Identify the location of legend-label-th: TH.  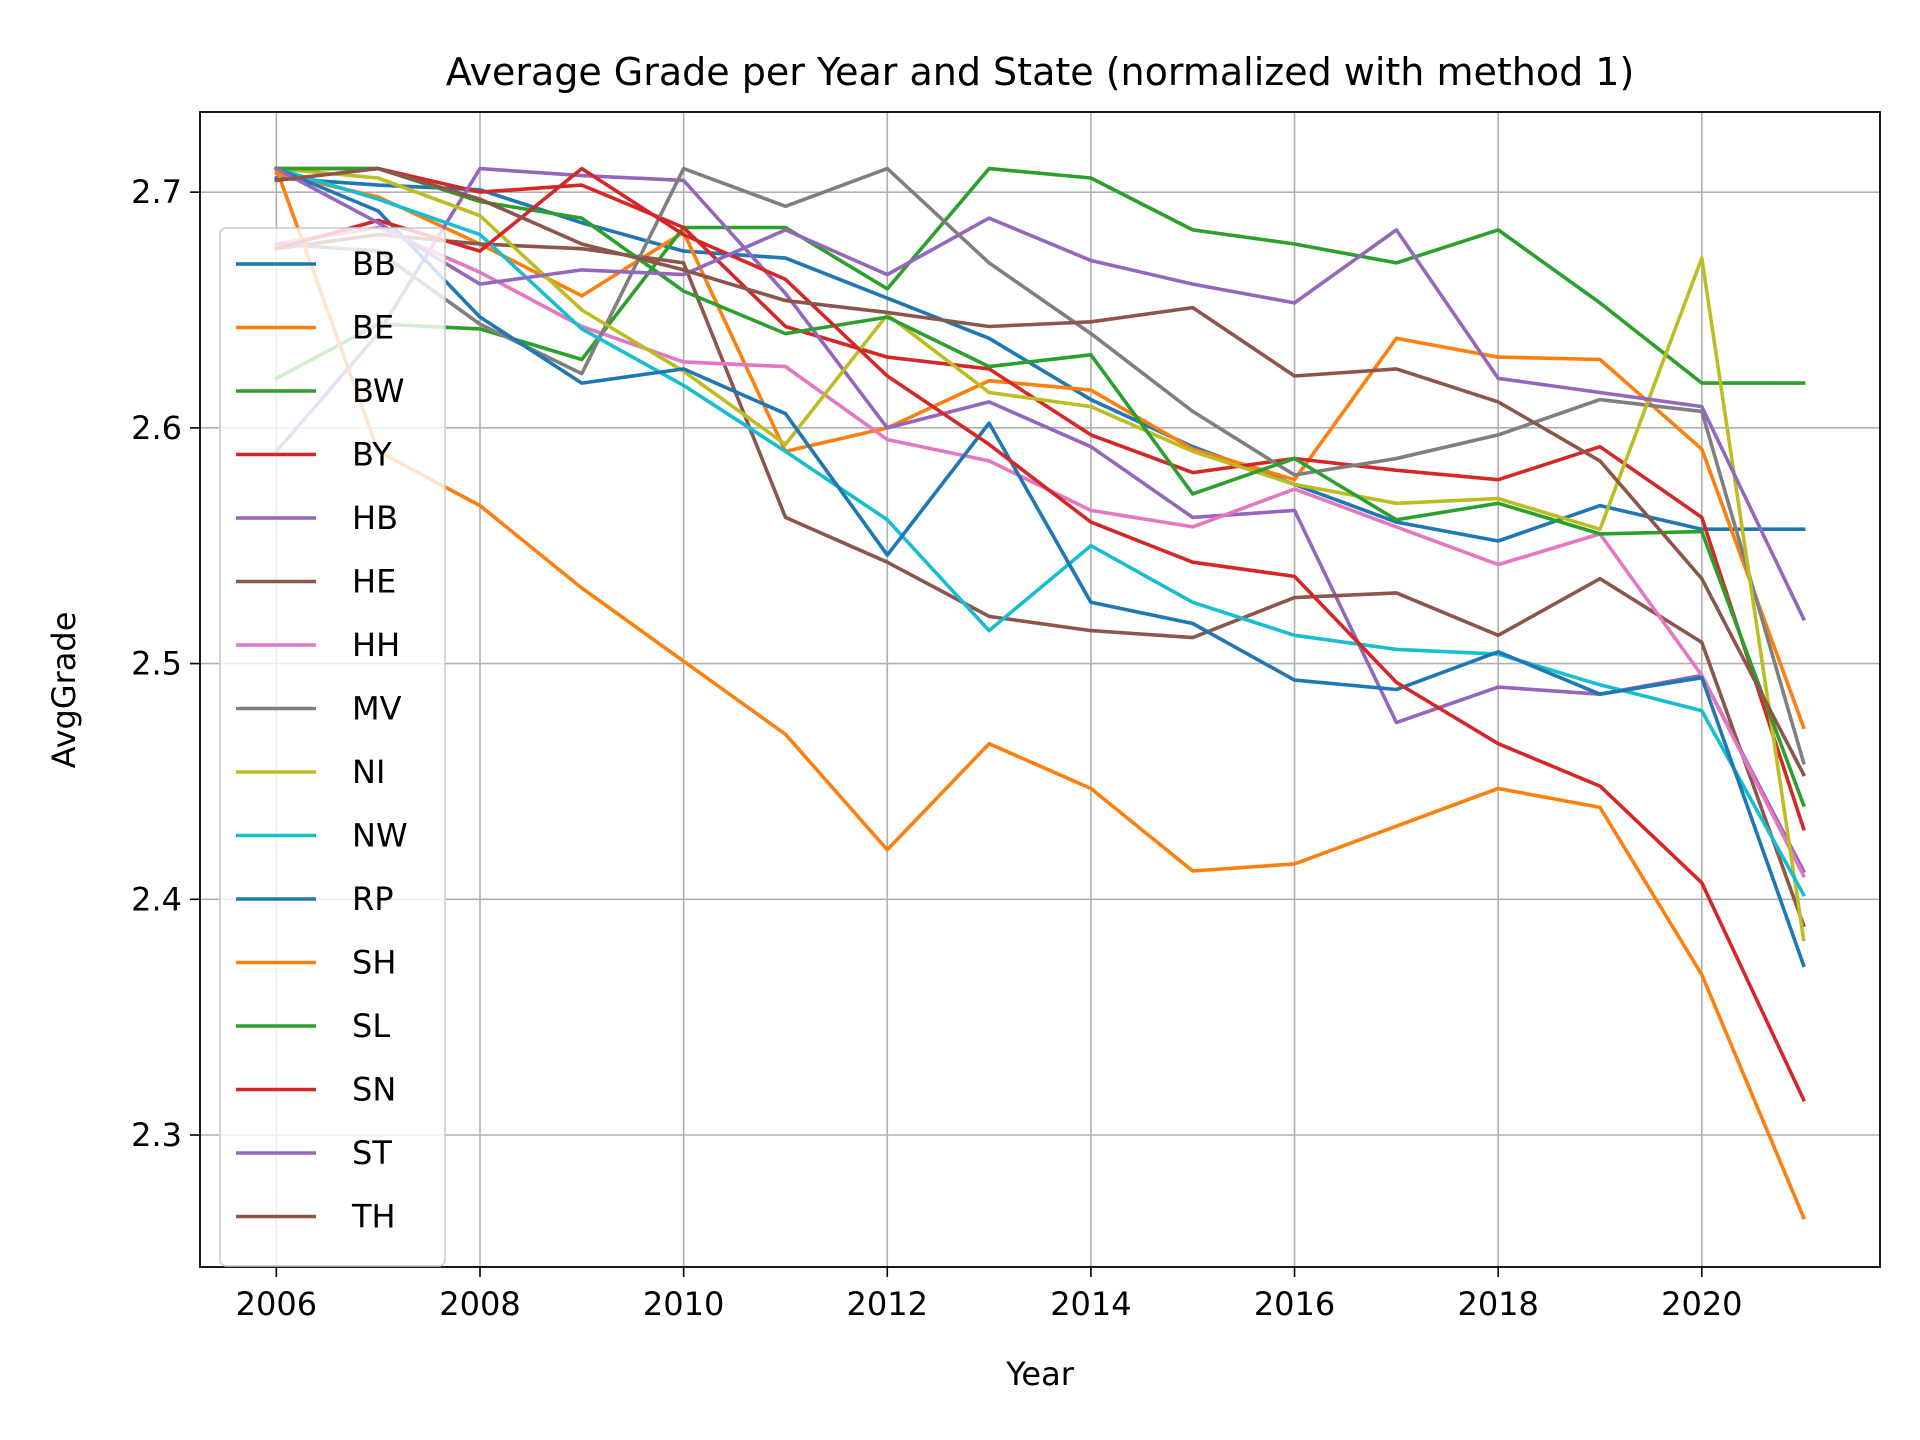
(373, 1217).